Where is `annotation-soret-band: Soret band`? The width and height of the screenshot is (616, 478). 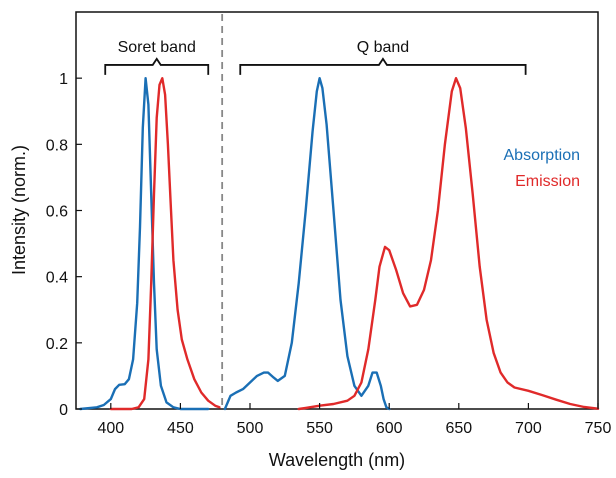
annotation-soret-band: Soret band is located at coordinates (157, 47).